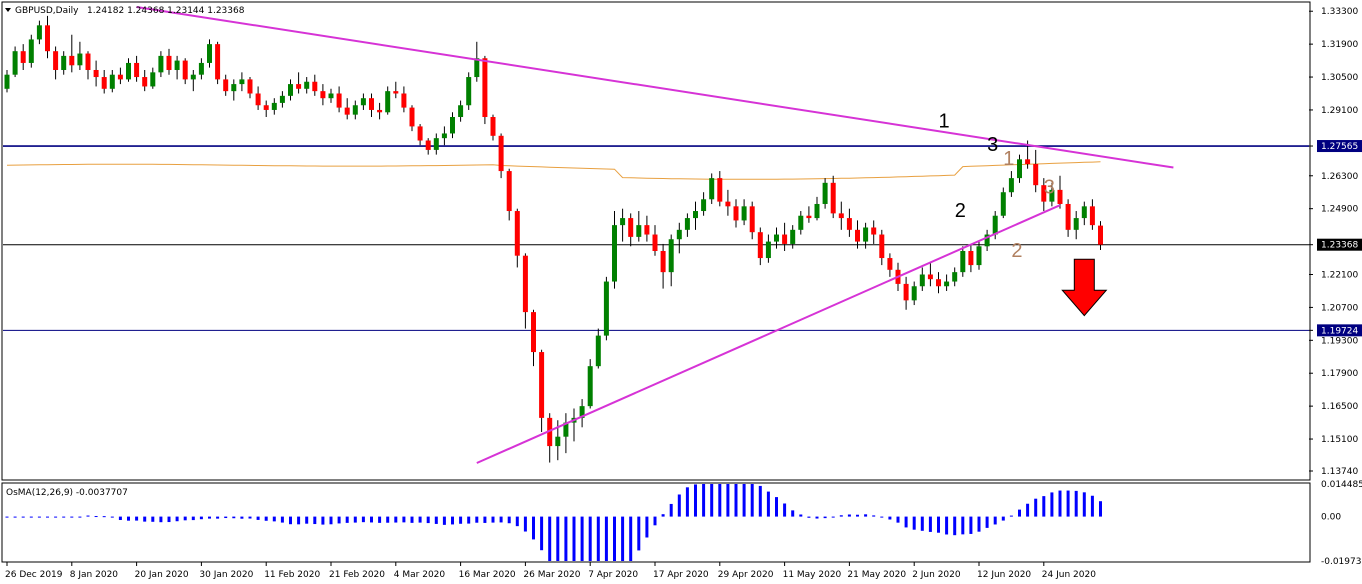  What do you see at coordinates (8, 10) in the screenshot?
I see `dropdown-triangle-icon` at bounding box center [8, 10].